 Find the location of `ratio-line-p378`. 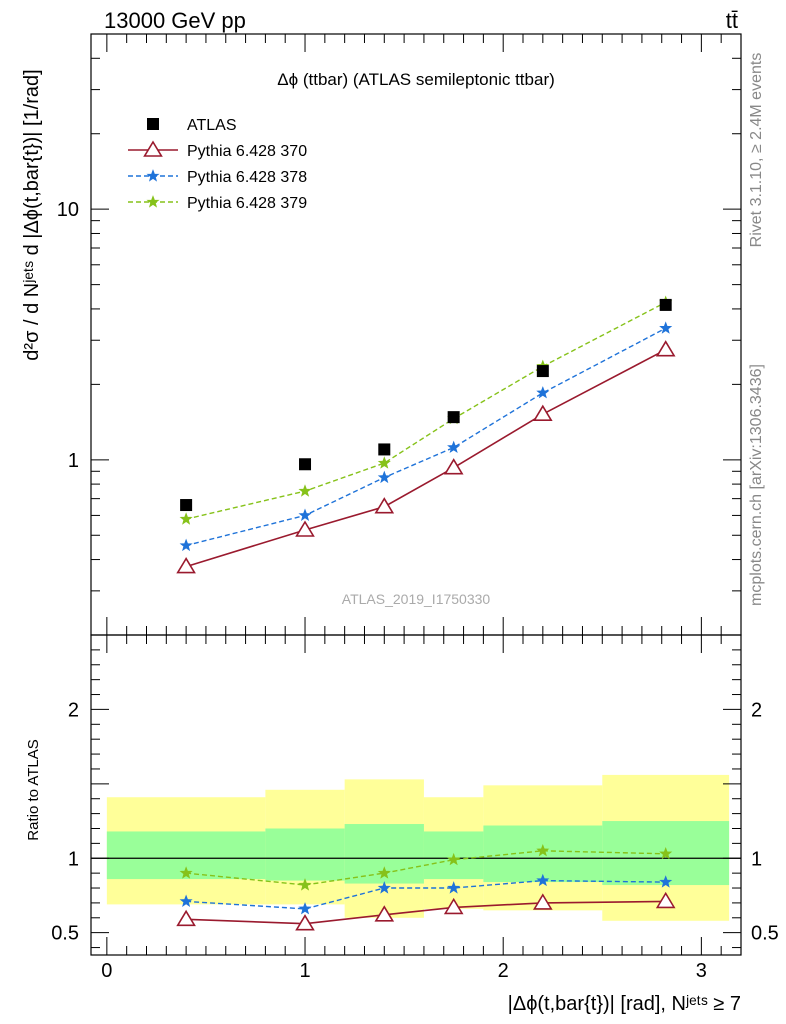

ratio-line-p378 is located at coordinates (426, 894).